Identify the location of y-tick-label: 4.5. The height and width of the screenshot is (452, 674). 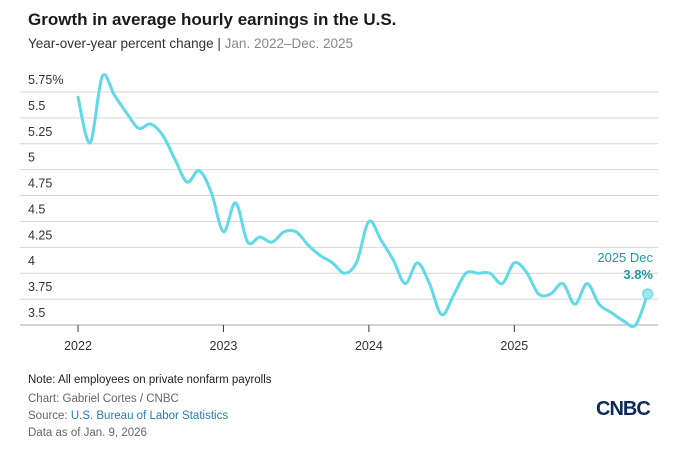
(36, 209).